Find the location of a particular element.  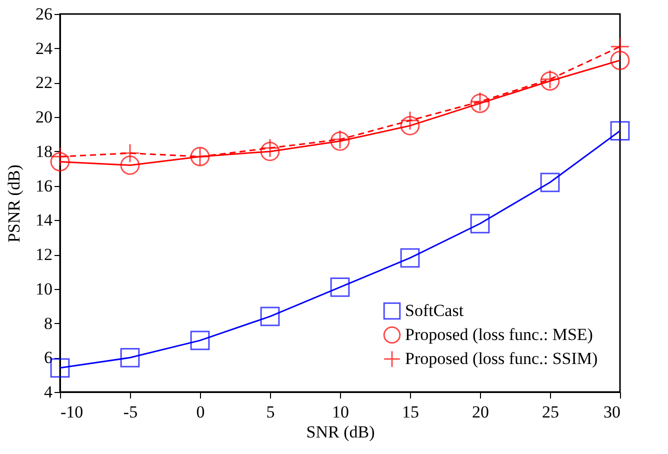

x-tick-label: 10 is located at coordinates (340, 412).